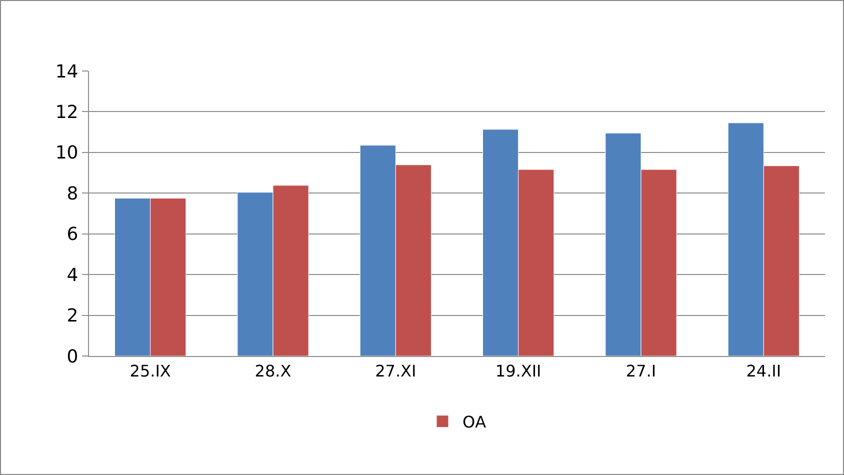 The width and height of the screenshot is (844, 475). What do you see at coordinates (66, 71) in the screenshot?
I see `y-tick-label: 14` at bounding box center [66, 71].